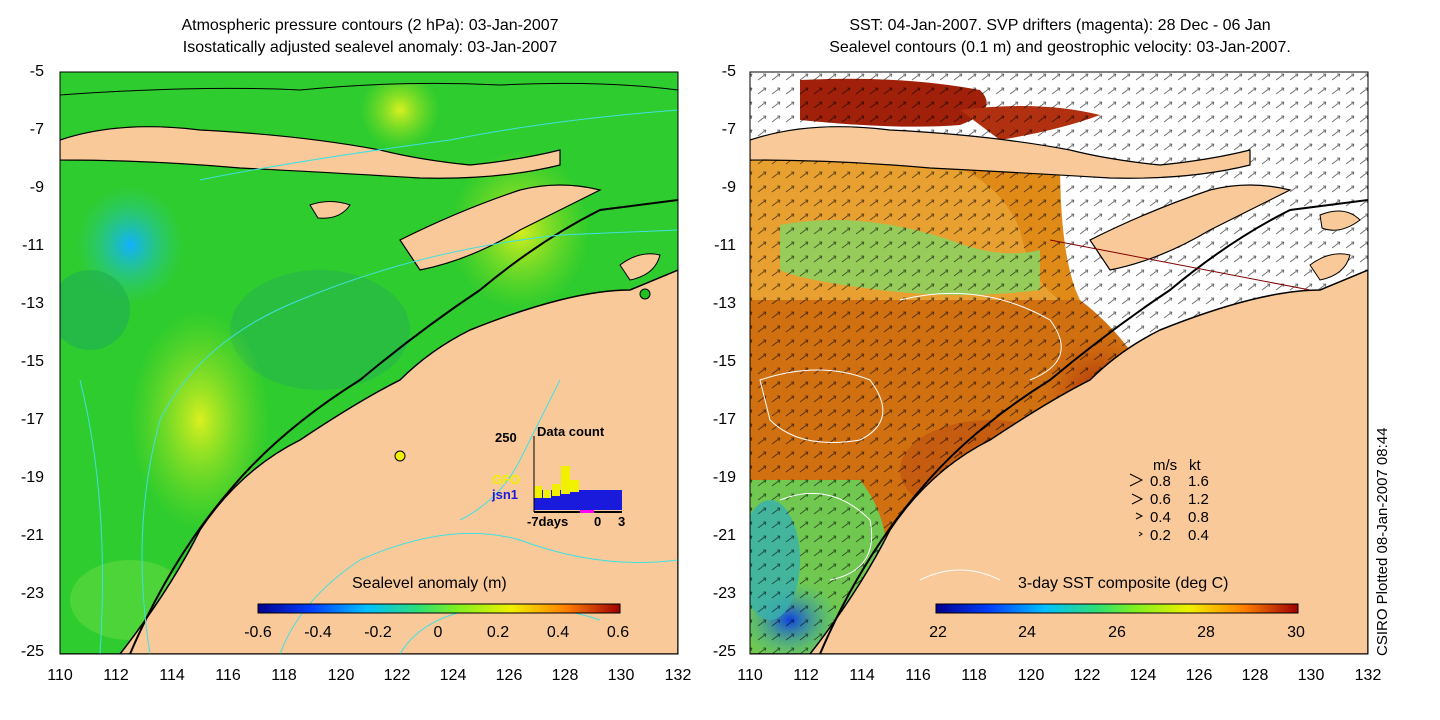 The image size is (1440, 720). I want to click on velocity-legend-arrows, so click(1136, 505).